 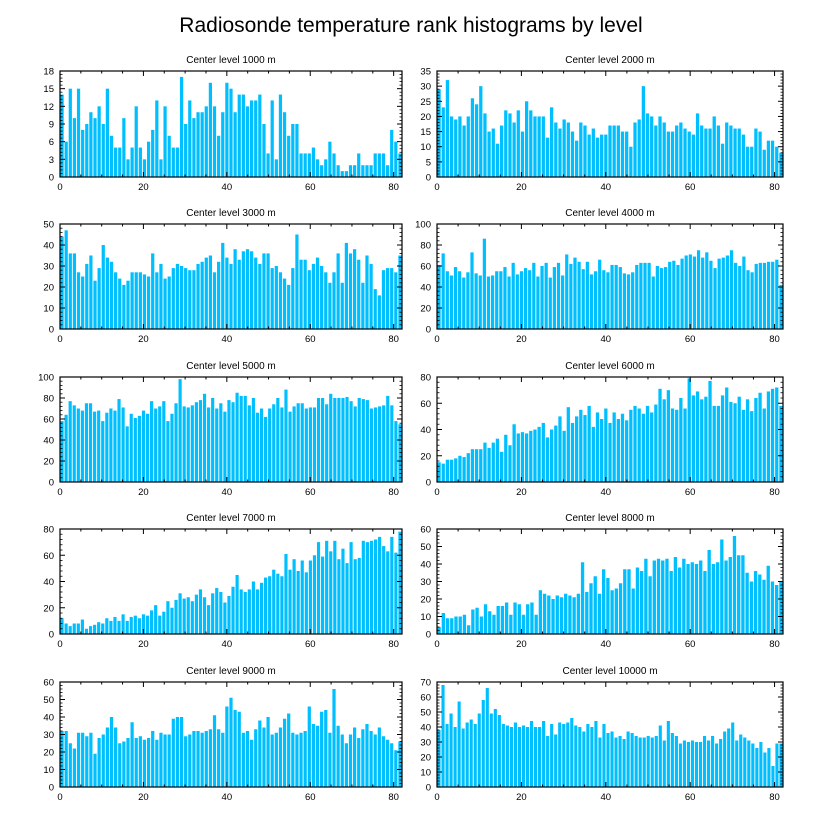 I want to click on y-tick-label: 12, so click(x=48, y=107).